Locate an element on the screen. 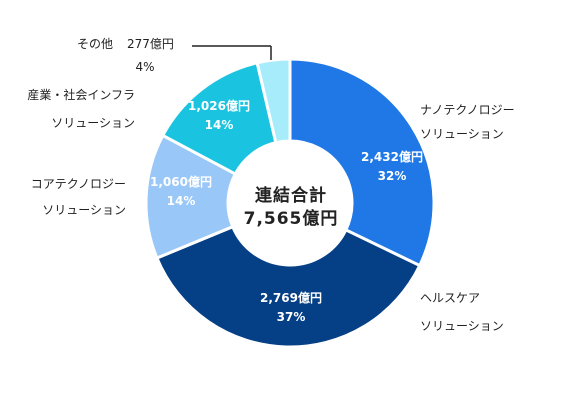  center-title: 連結合計 is located at coordinates (291, 195).